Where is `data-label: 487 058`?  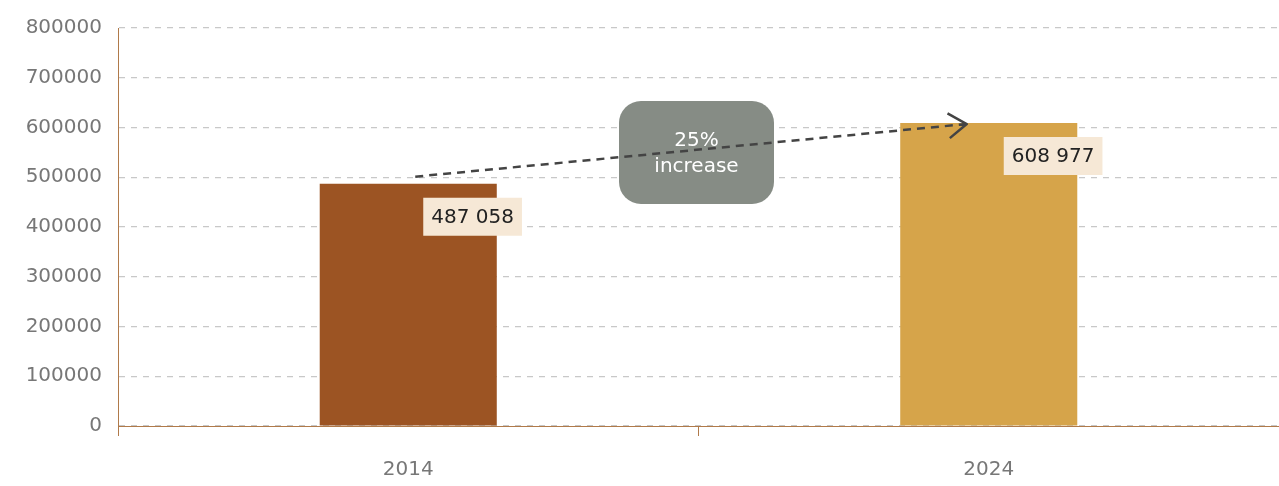 data-label: 487 058 is located at coordinates (472, 215).